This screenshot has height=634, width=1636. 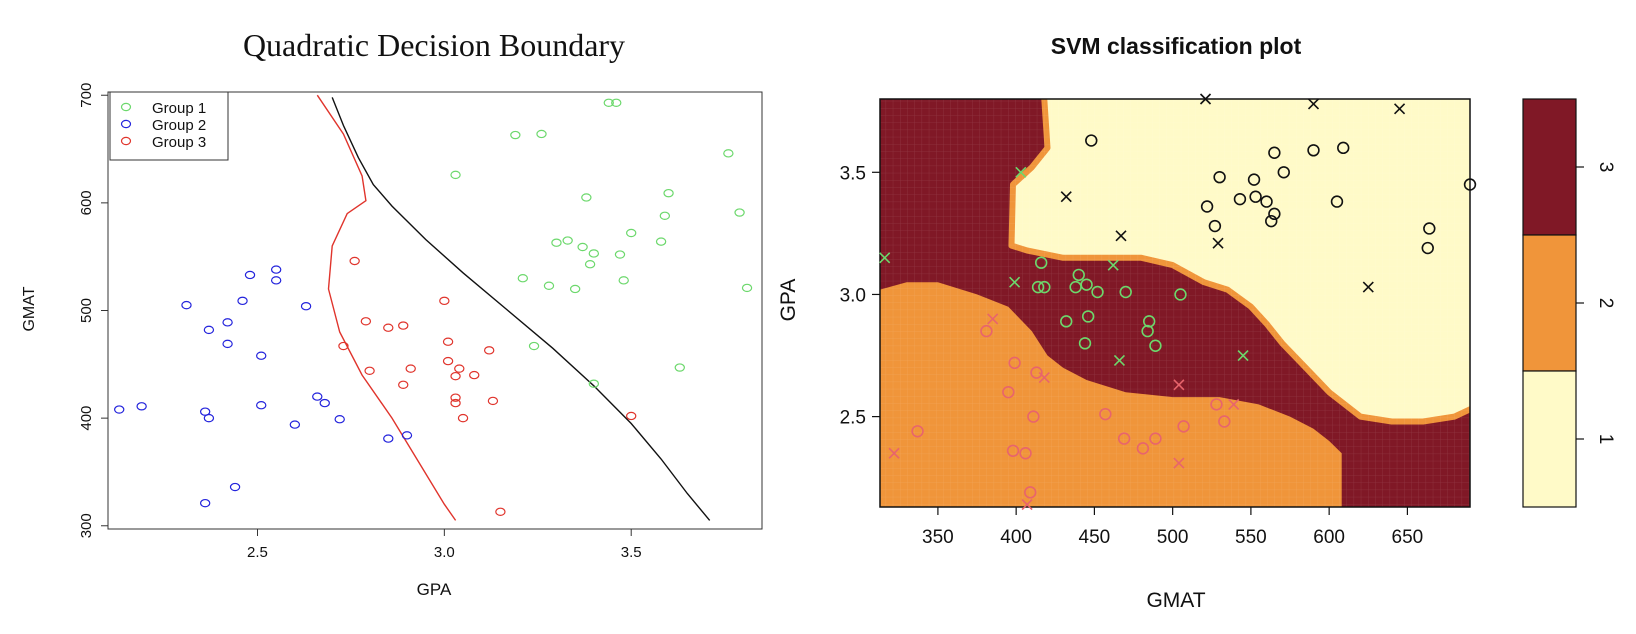 What do you see at coordinates (1175, 600) in the screenshot?
I see `svm-x-axis-label: GMAT` at bounding box center [1175, 600].